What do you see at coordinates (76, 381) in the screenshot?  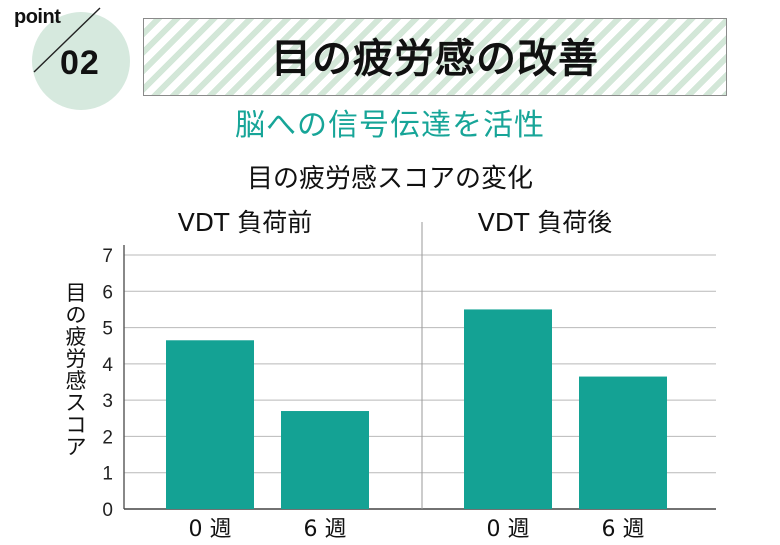 I see `y-axis-label-char: 感` at bounding box center [76, 381].